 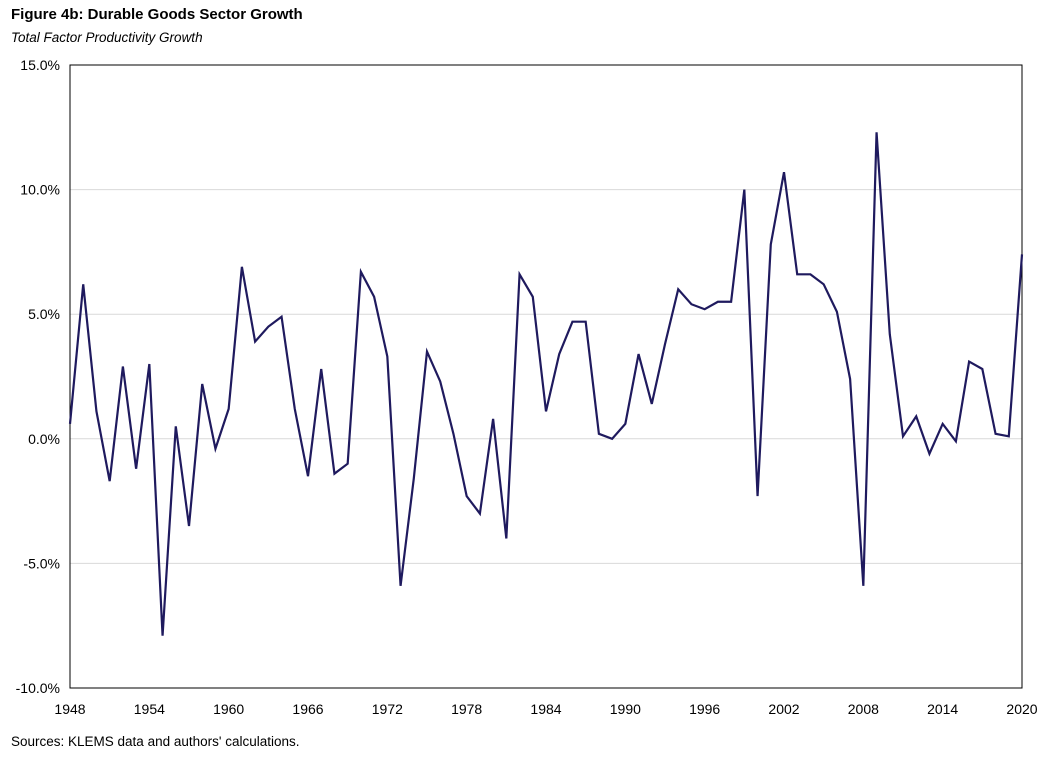 What do you see at coordinates (69, 709) in the screenshot?
I see `x-tick-label: 1948` at bounding box center [69, 709].